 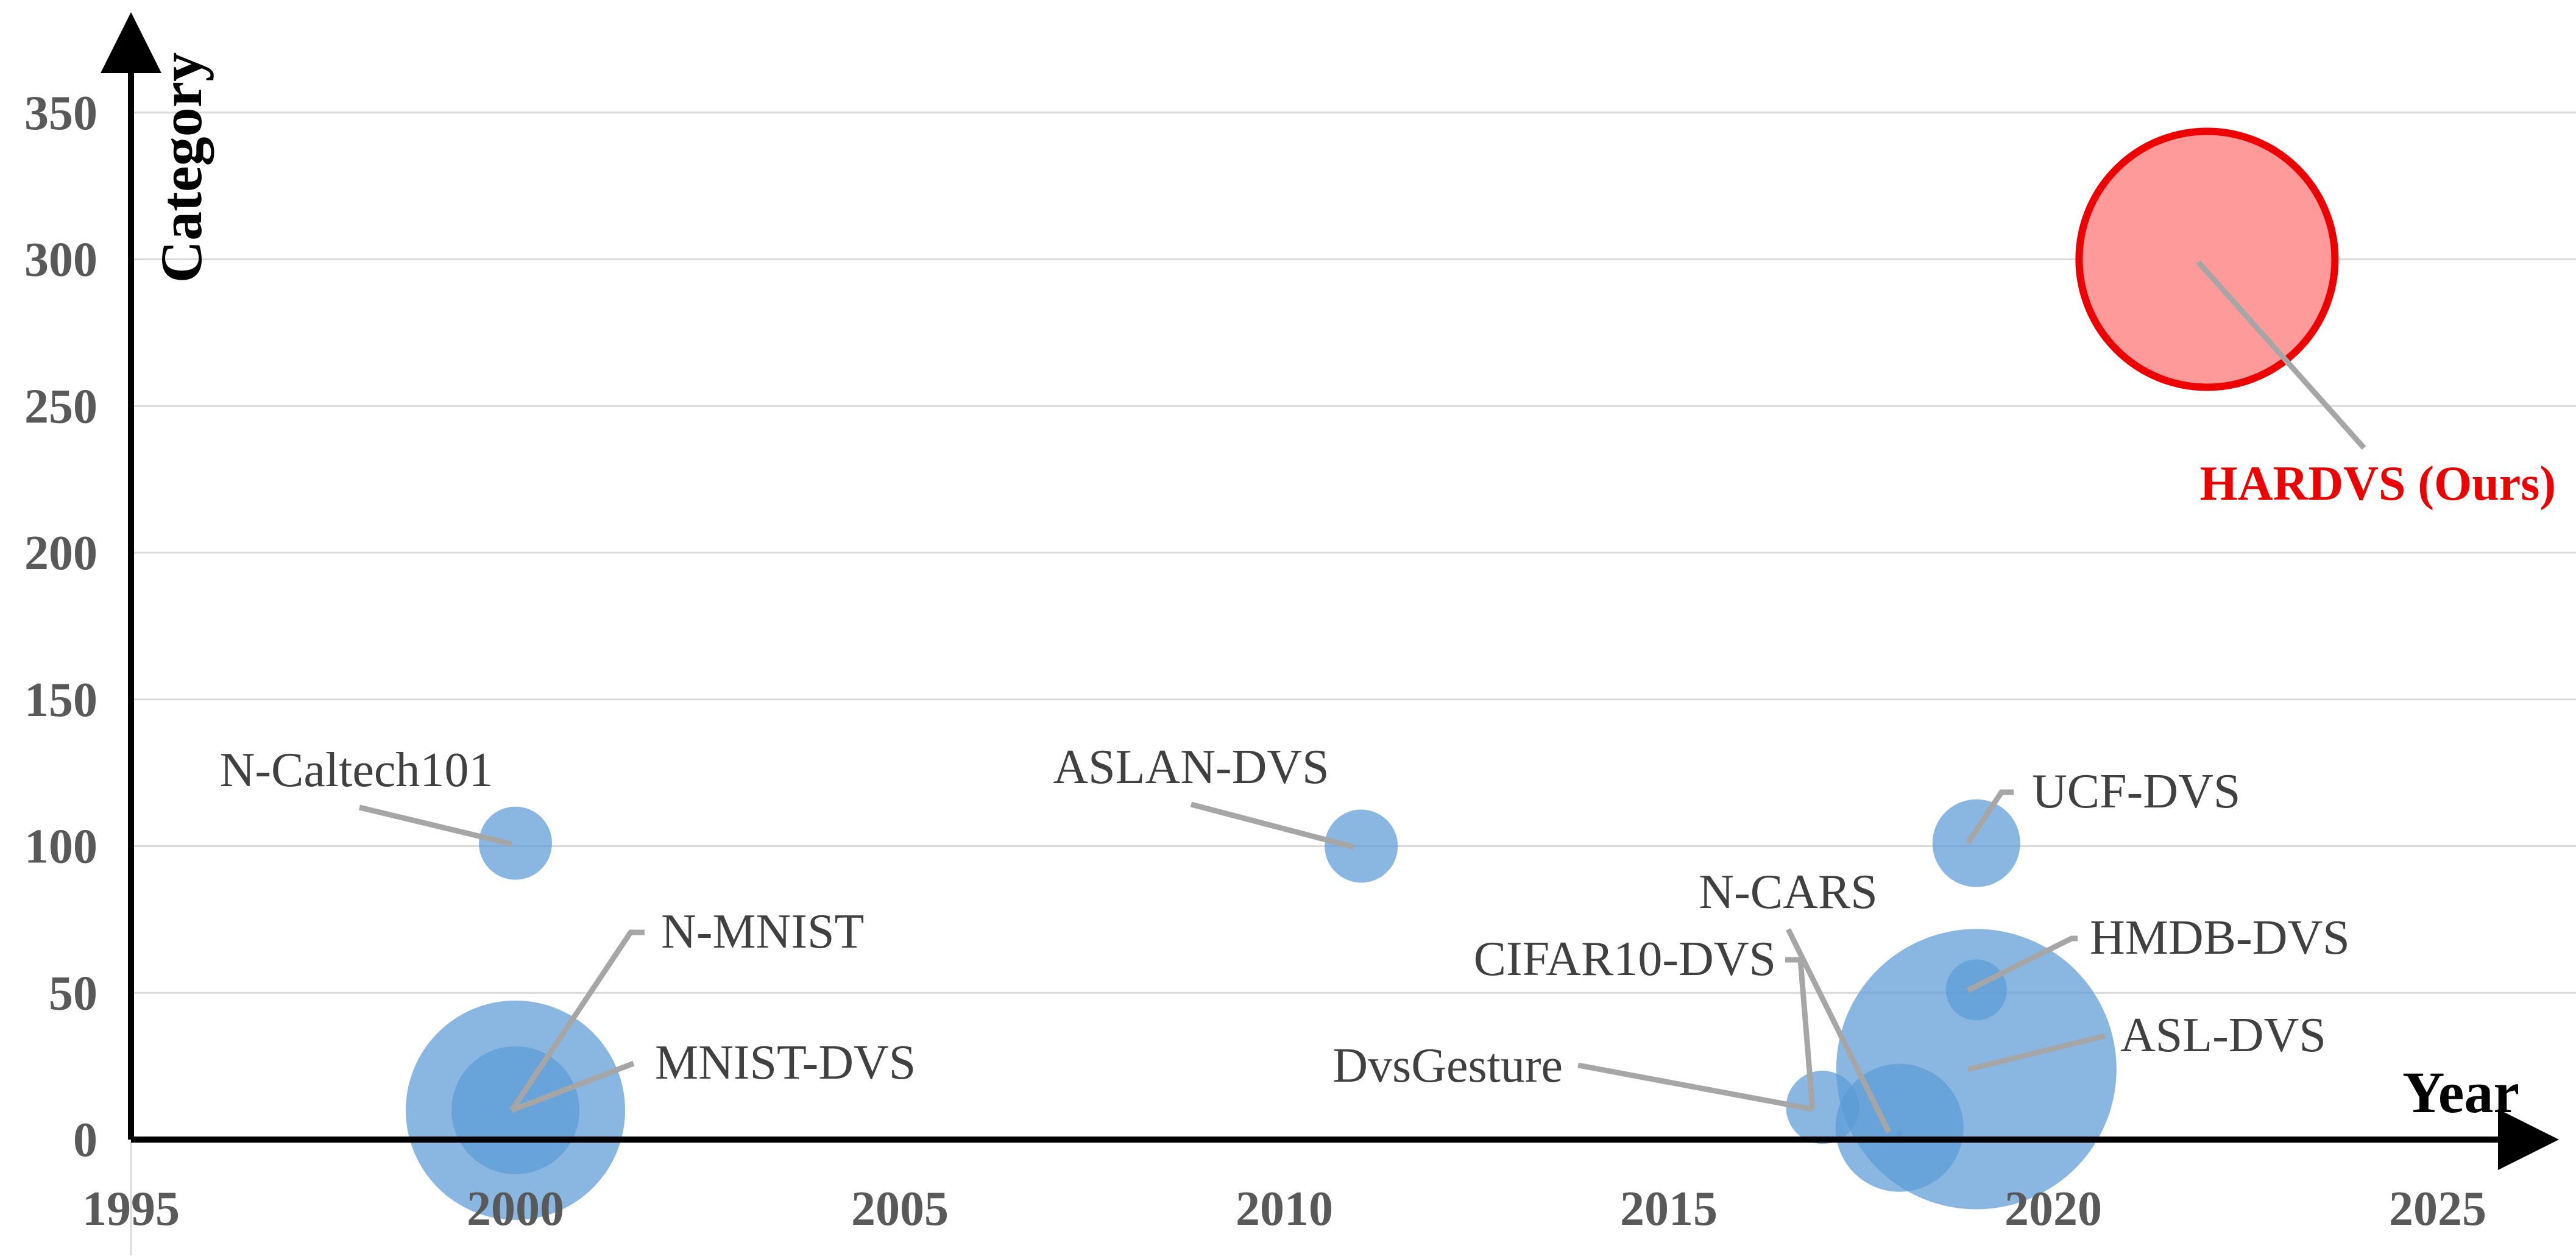 What do you see at coordinates (181, 168) in the screenshot?
I see `y-axis-title: Category` at bounding box center [181, 168].